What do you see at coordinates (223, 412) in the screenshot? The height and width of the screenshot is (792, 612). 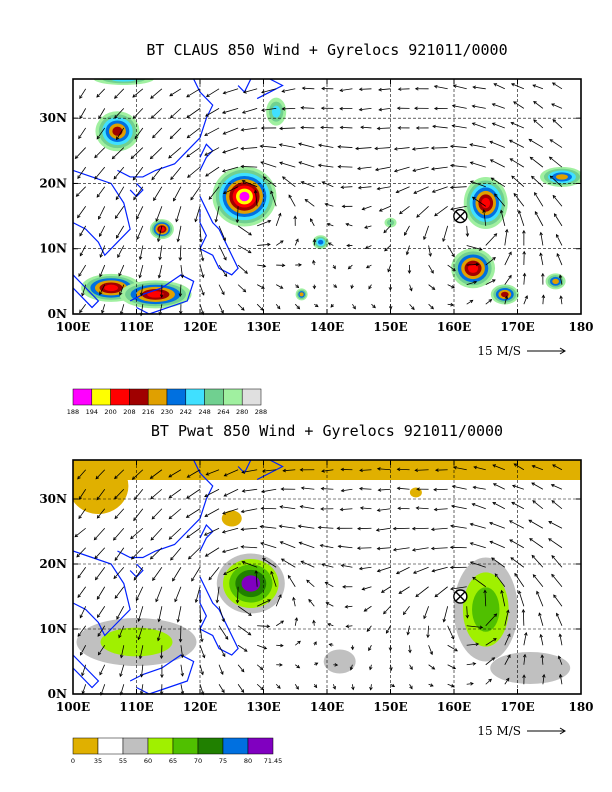 I see `colorbar-label: 264` at bounding box center [223, 412].